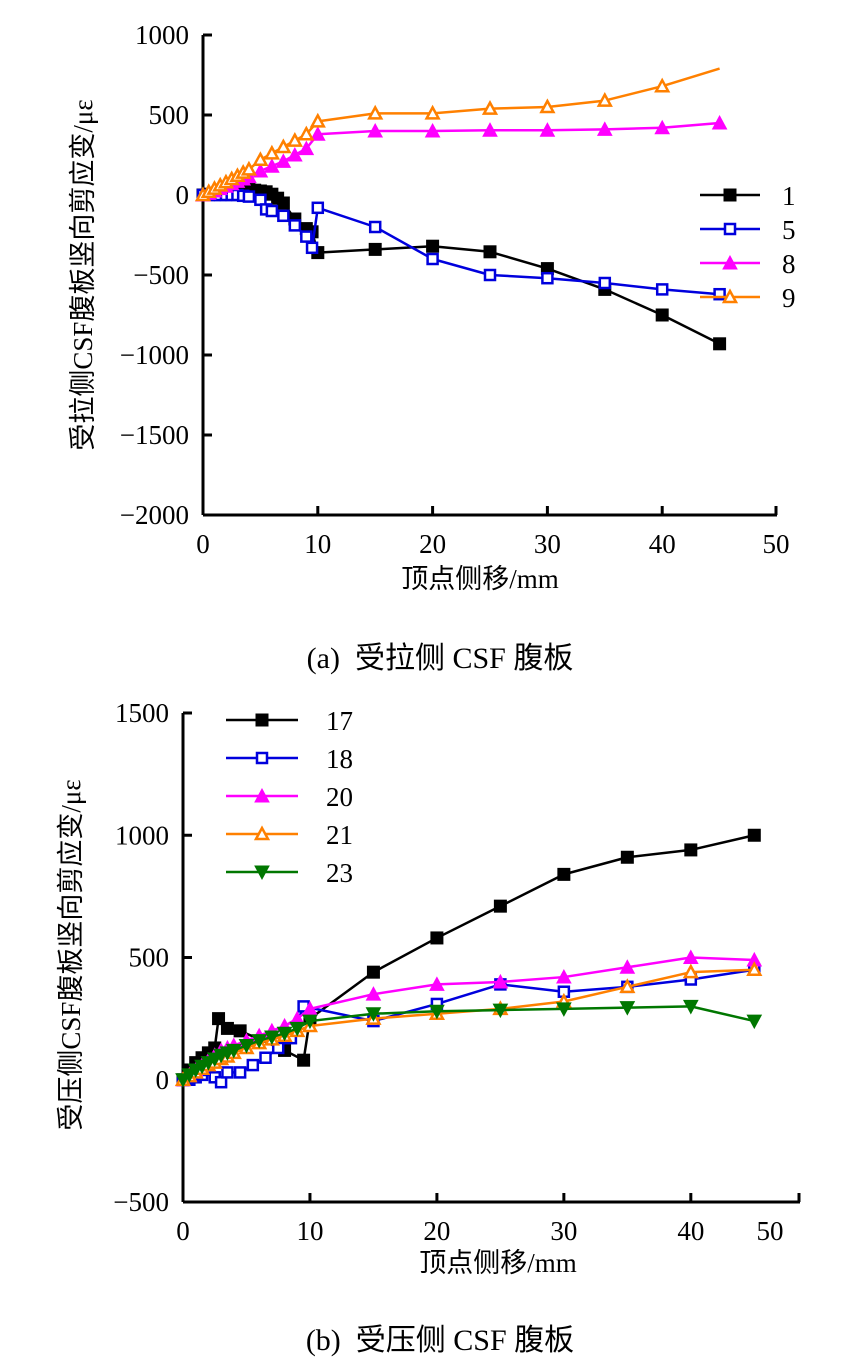 This screenshot has width=856, height=1369. Describe the element at coordinates (183, 195) in the screenshot. I see `chart-a-y-tick-label: 0` at that location.